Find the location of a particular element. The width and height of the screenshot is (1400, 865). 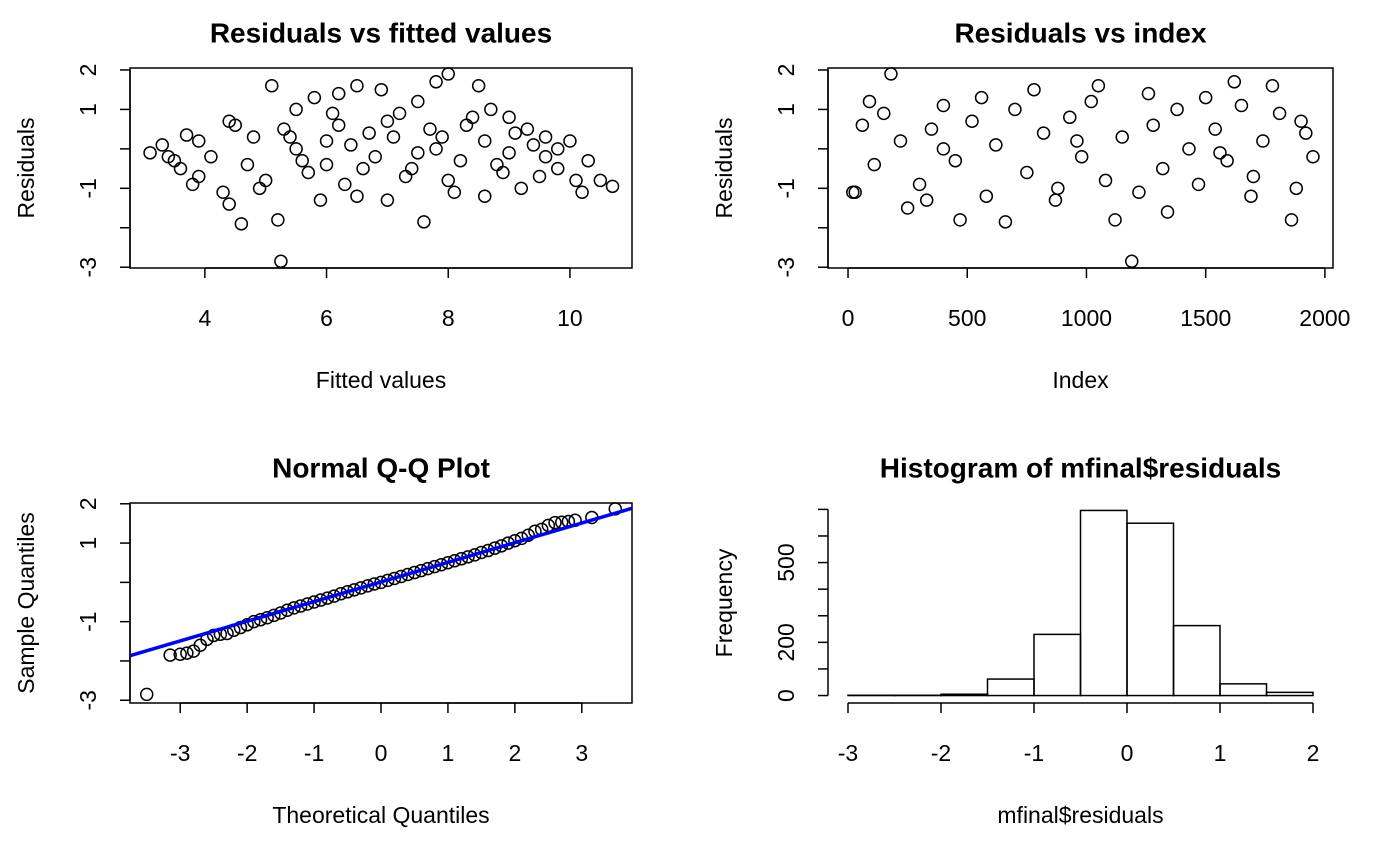

y-tick-label: 2 is located at coordinates (88, 503).